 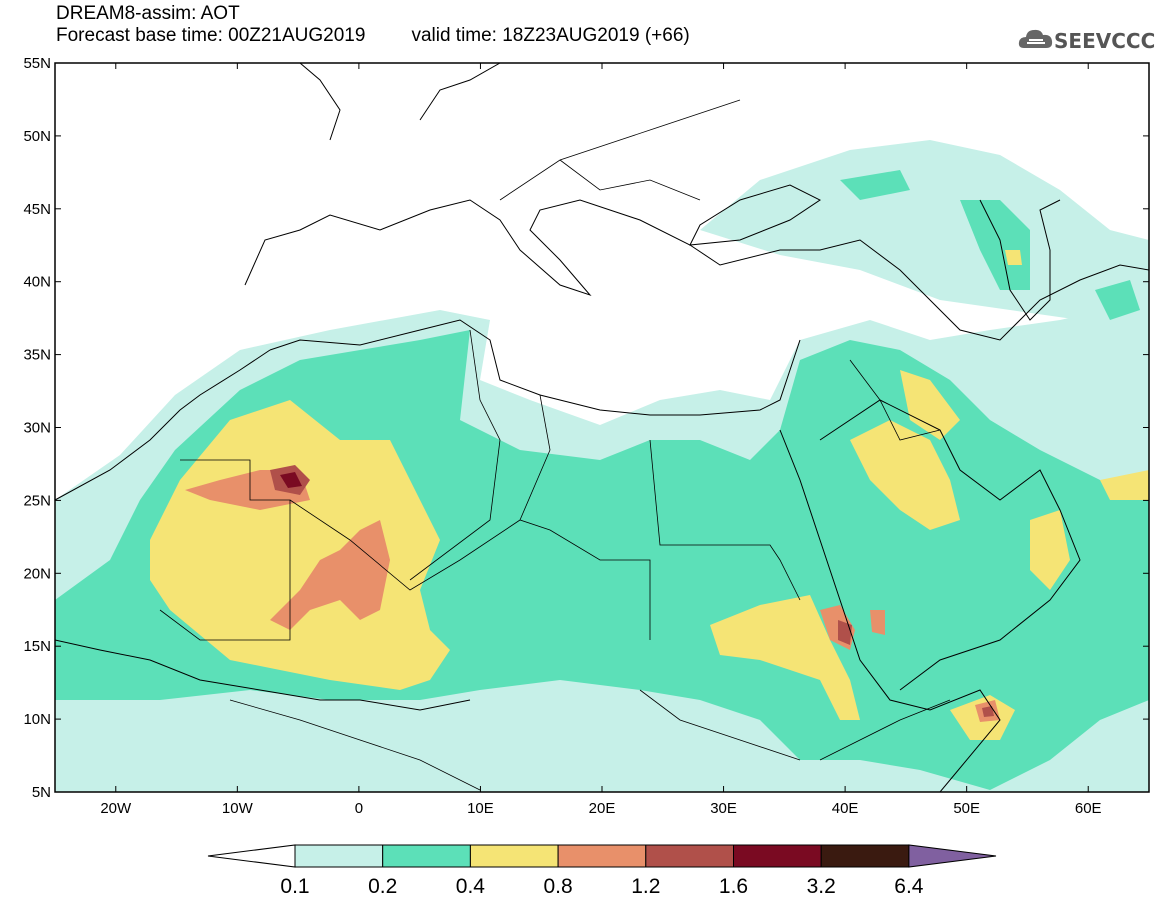 What do you see at coordinates (966, 808) in the screenshot?
I see `lon-label: 50E` at bounding box center [966, 808].